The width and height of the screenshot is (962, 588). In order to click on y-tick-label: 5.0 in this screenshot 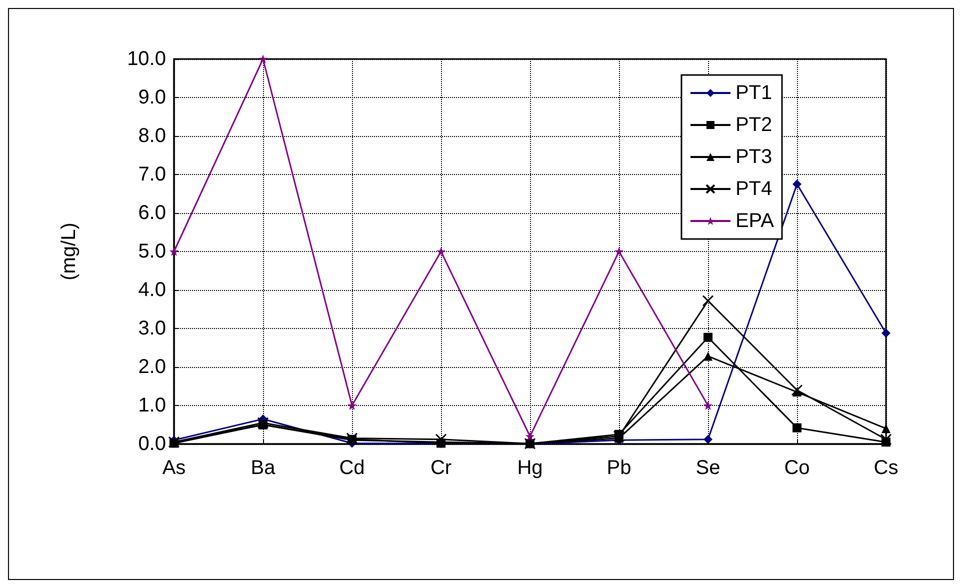, I will do `click(152, 251)`.